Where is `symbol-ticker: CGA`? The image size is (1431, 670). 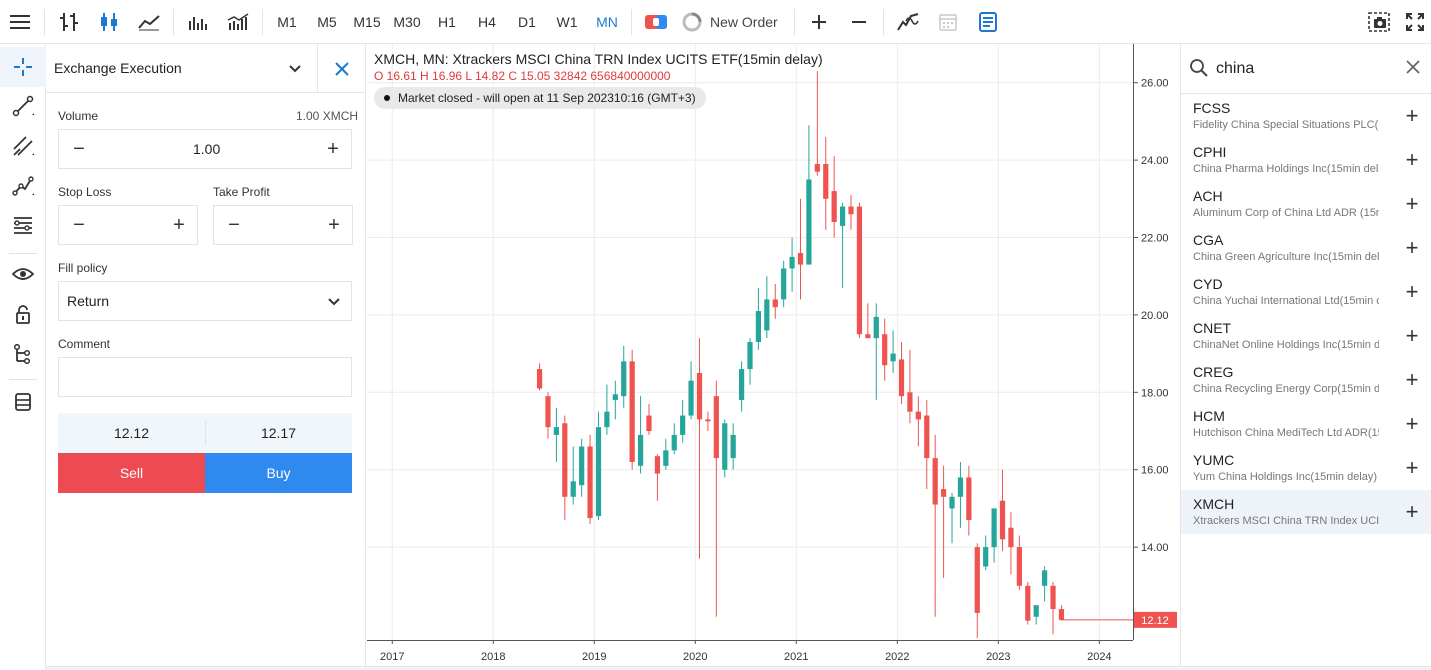 symbol-ticker: CGA is located at coordinates (1208, 240).